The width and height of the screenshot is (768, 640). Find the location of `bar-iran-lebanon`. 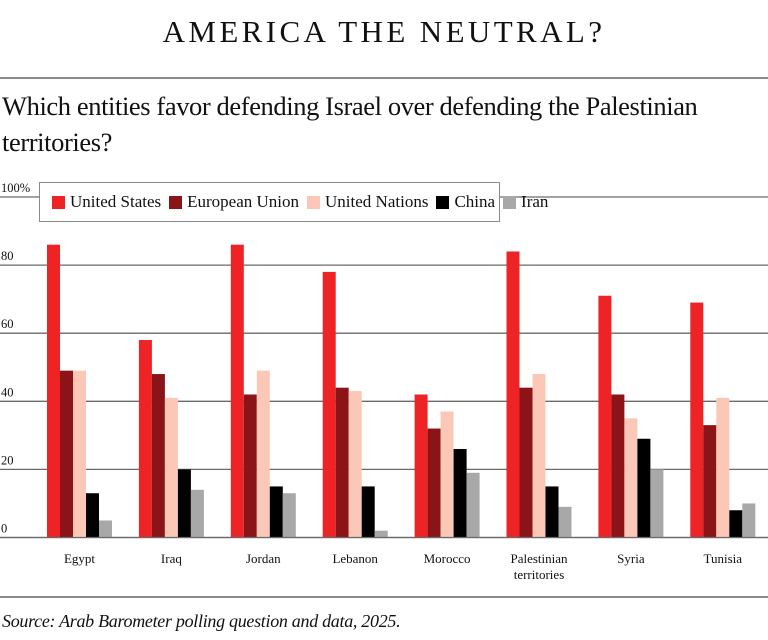

bar-iran-lebanon is located at coordinates (381, 534).